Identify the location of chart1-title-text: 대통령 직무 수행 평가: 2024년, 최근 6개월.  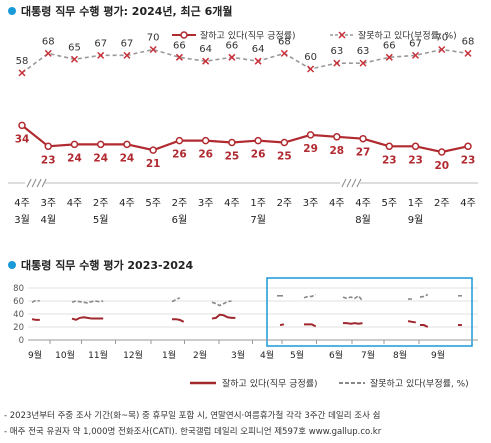
(127, 11).